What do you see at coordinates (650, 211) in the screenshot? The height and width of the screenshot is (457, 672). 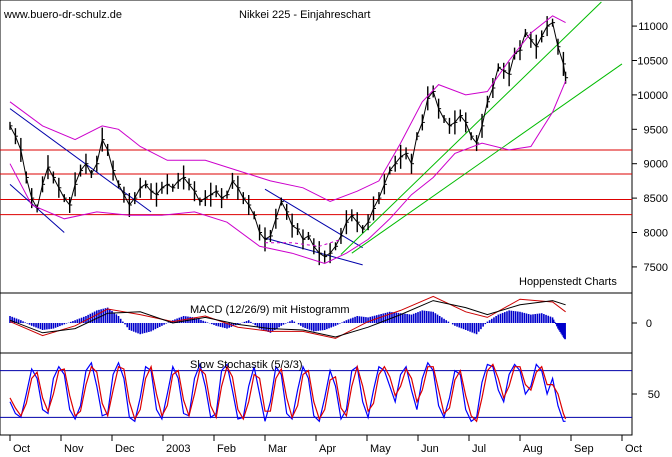 I see `y-axis: 11000 10500 10000 9500 9000 8500 8000 7500 0 50` at bounding box center [650, 211].